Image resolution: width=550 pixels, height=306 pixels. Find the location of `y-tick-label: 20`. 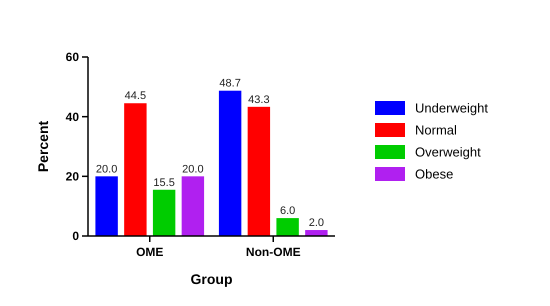

y-tick-label: 20 is located at coordinates (73, 177).